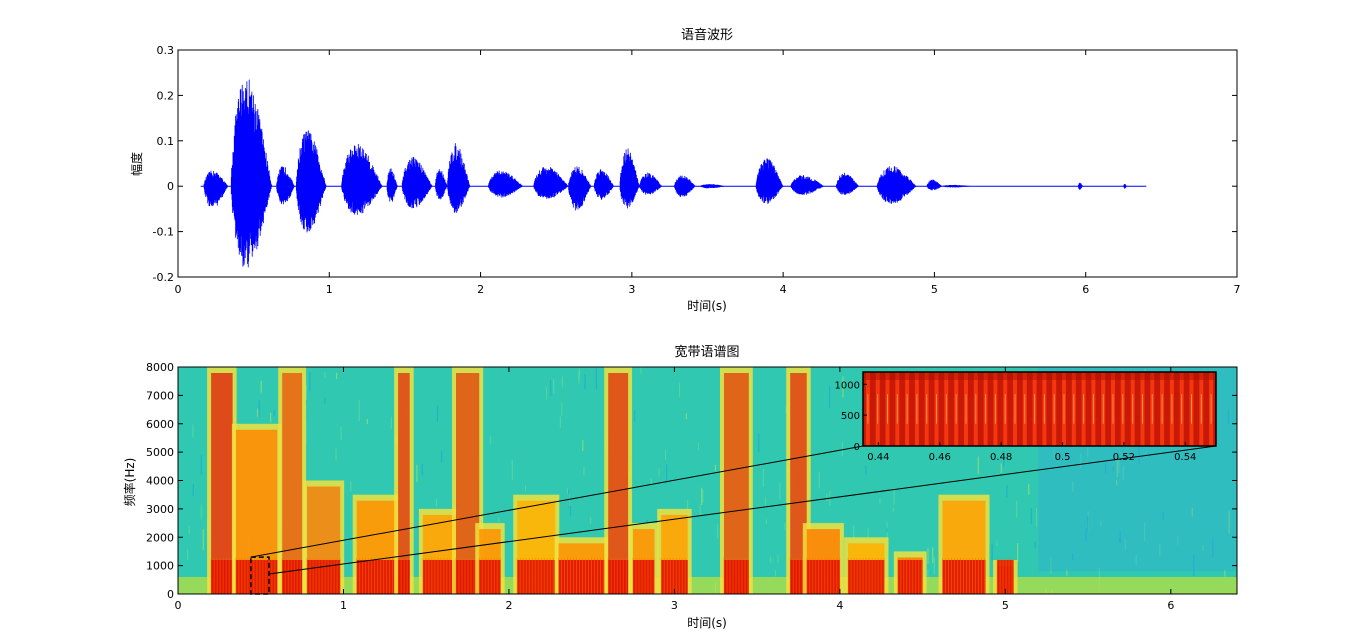  I want to click on inset-y-tick-label: 1000, so click(847, 385).